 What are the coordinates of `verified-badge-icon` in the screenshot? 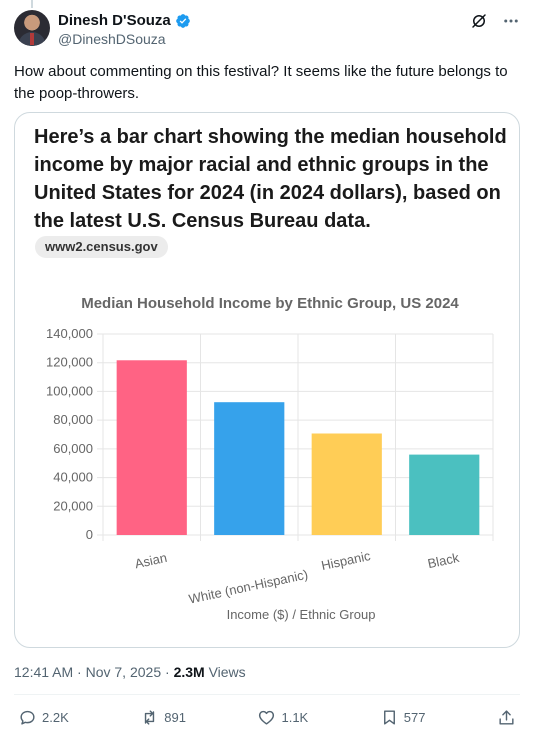 It's located at (182, 20).